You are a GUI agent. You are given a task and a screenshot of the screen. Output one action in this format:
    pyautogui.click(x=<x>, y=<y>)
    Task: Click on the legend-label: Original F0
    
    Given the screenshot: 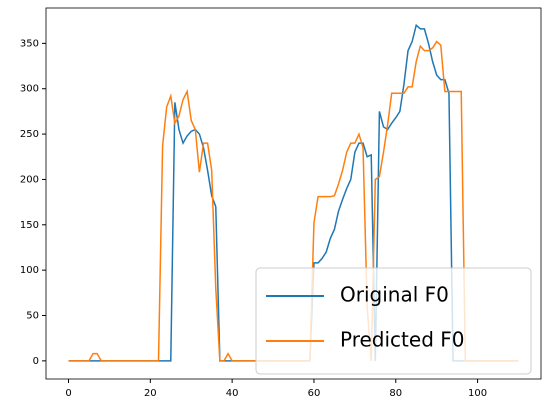 What is the action you would take?
    pyautogui.click(x=394, y=295)
    